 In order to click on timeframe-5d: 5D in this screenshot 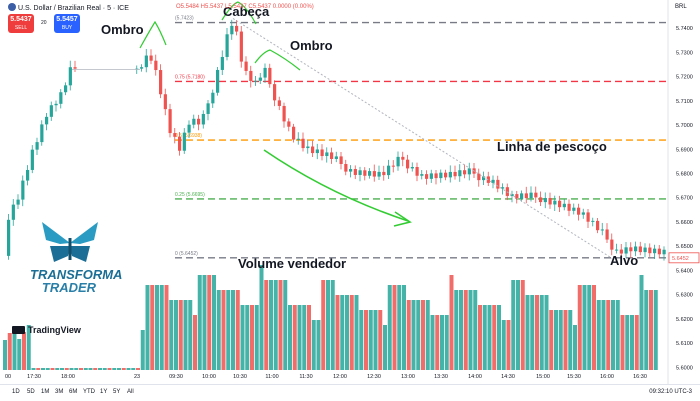, I will do `click(31, 392)`.